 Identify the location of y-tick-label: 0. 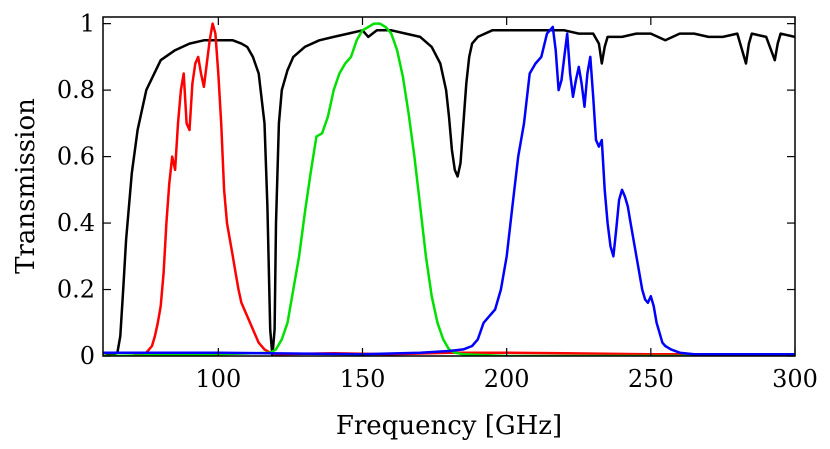
(87, 356).